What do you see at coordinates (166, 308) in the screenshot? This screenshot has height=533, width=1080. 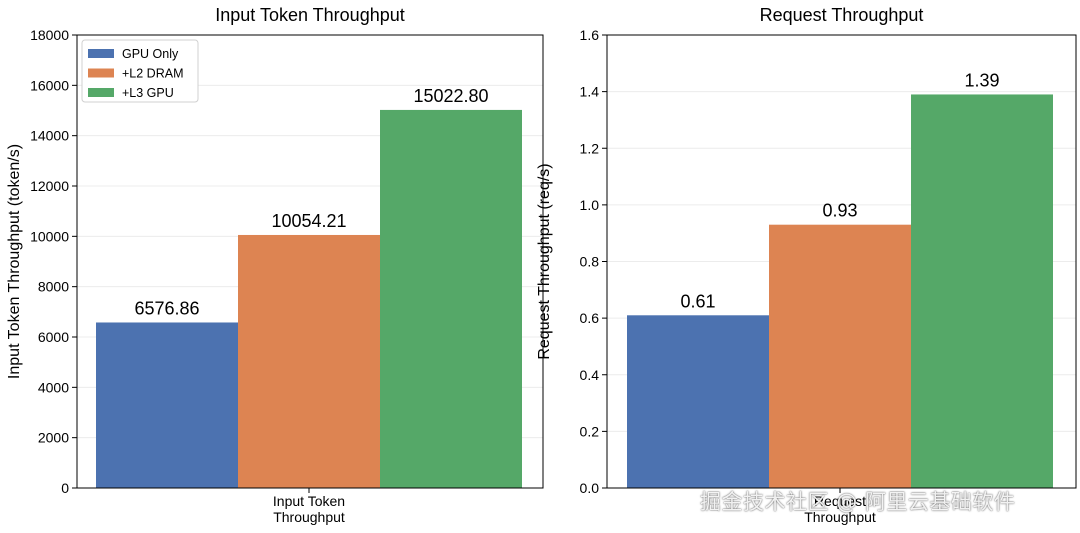 I see `data-label: 6576.86` at bounding box center [166, 308].